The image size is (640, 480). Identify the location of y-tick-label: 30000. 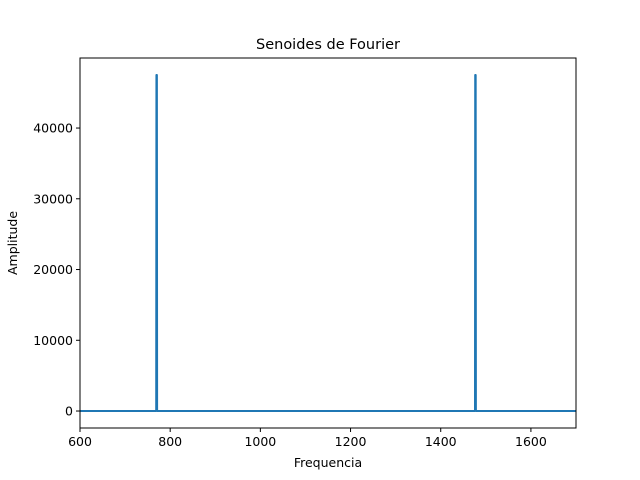
(53, 198).